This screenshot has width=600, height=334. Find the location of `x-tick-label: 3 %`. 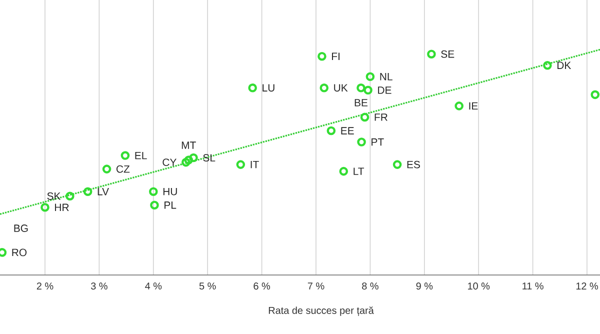

x-tick-label: 3 % is located at coordinates (99, 286).